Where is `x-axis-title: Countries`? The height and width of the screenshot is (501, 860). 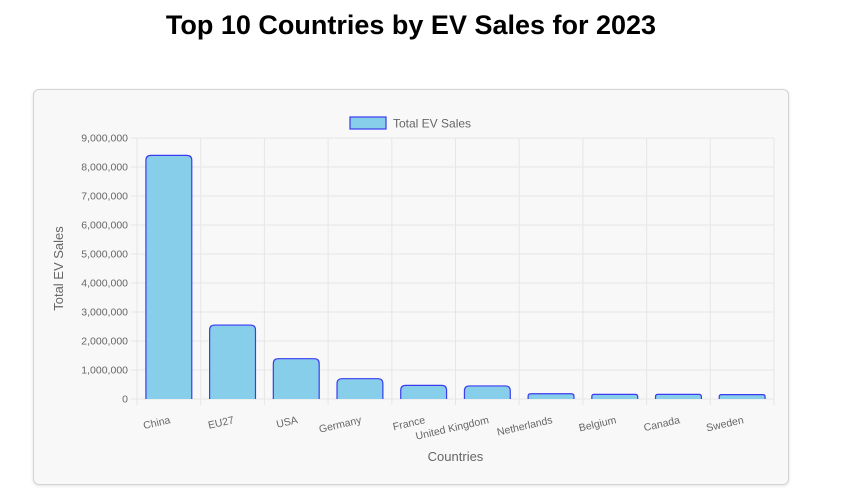 x-axis-title: Countries is located at coordinates (456, 456).